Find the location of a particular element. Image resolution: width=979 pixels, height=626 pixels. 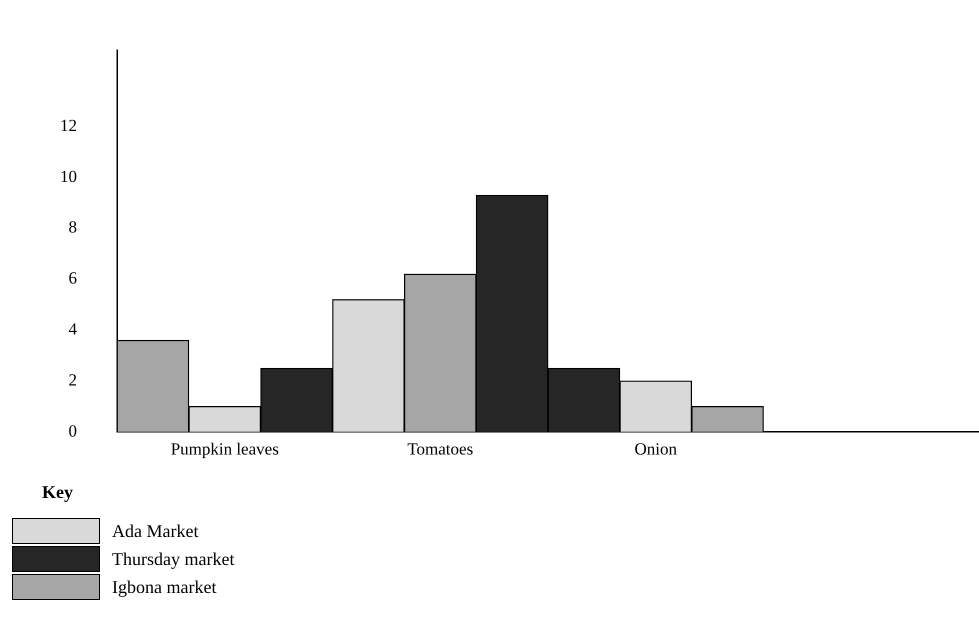

y-tick-label: 10 is located at coordinates (68, 176).